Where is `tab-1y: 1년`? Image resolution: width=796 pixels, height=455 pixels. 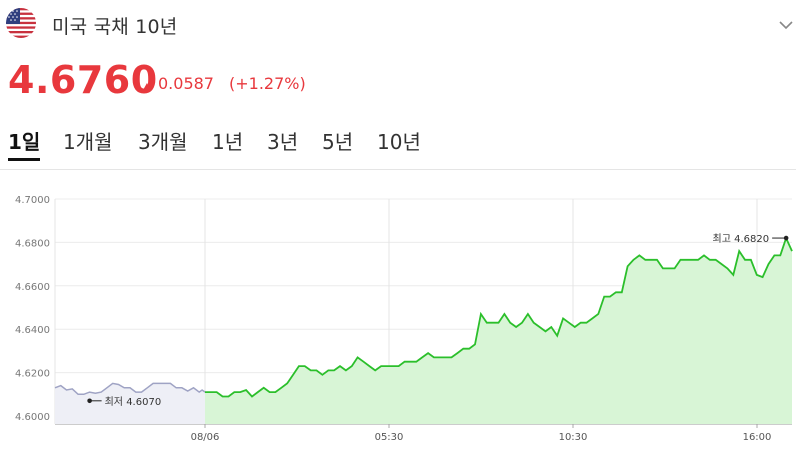
tab-1y: 1년 is located at coordinates (228, 142).